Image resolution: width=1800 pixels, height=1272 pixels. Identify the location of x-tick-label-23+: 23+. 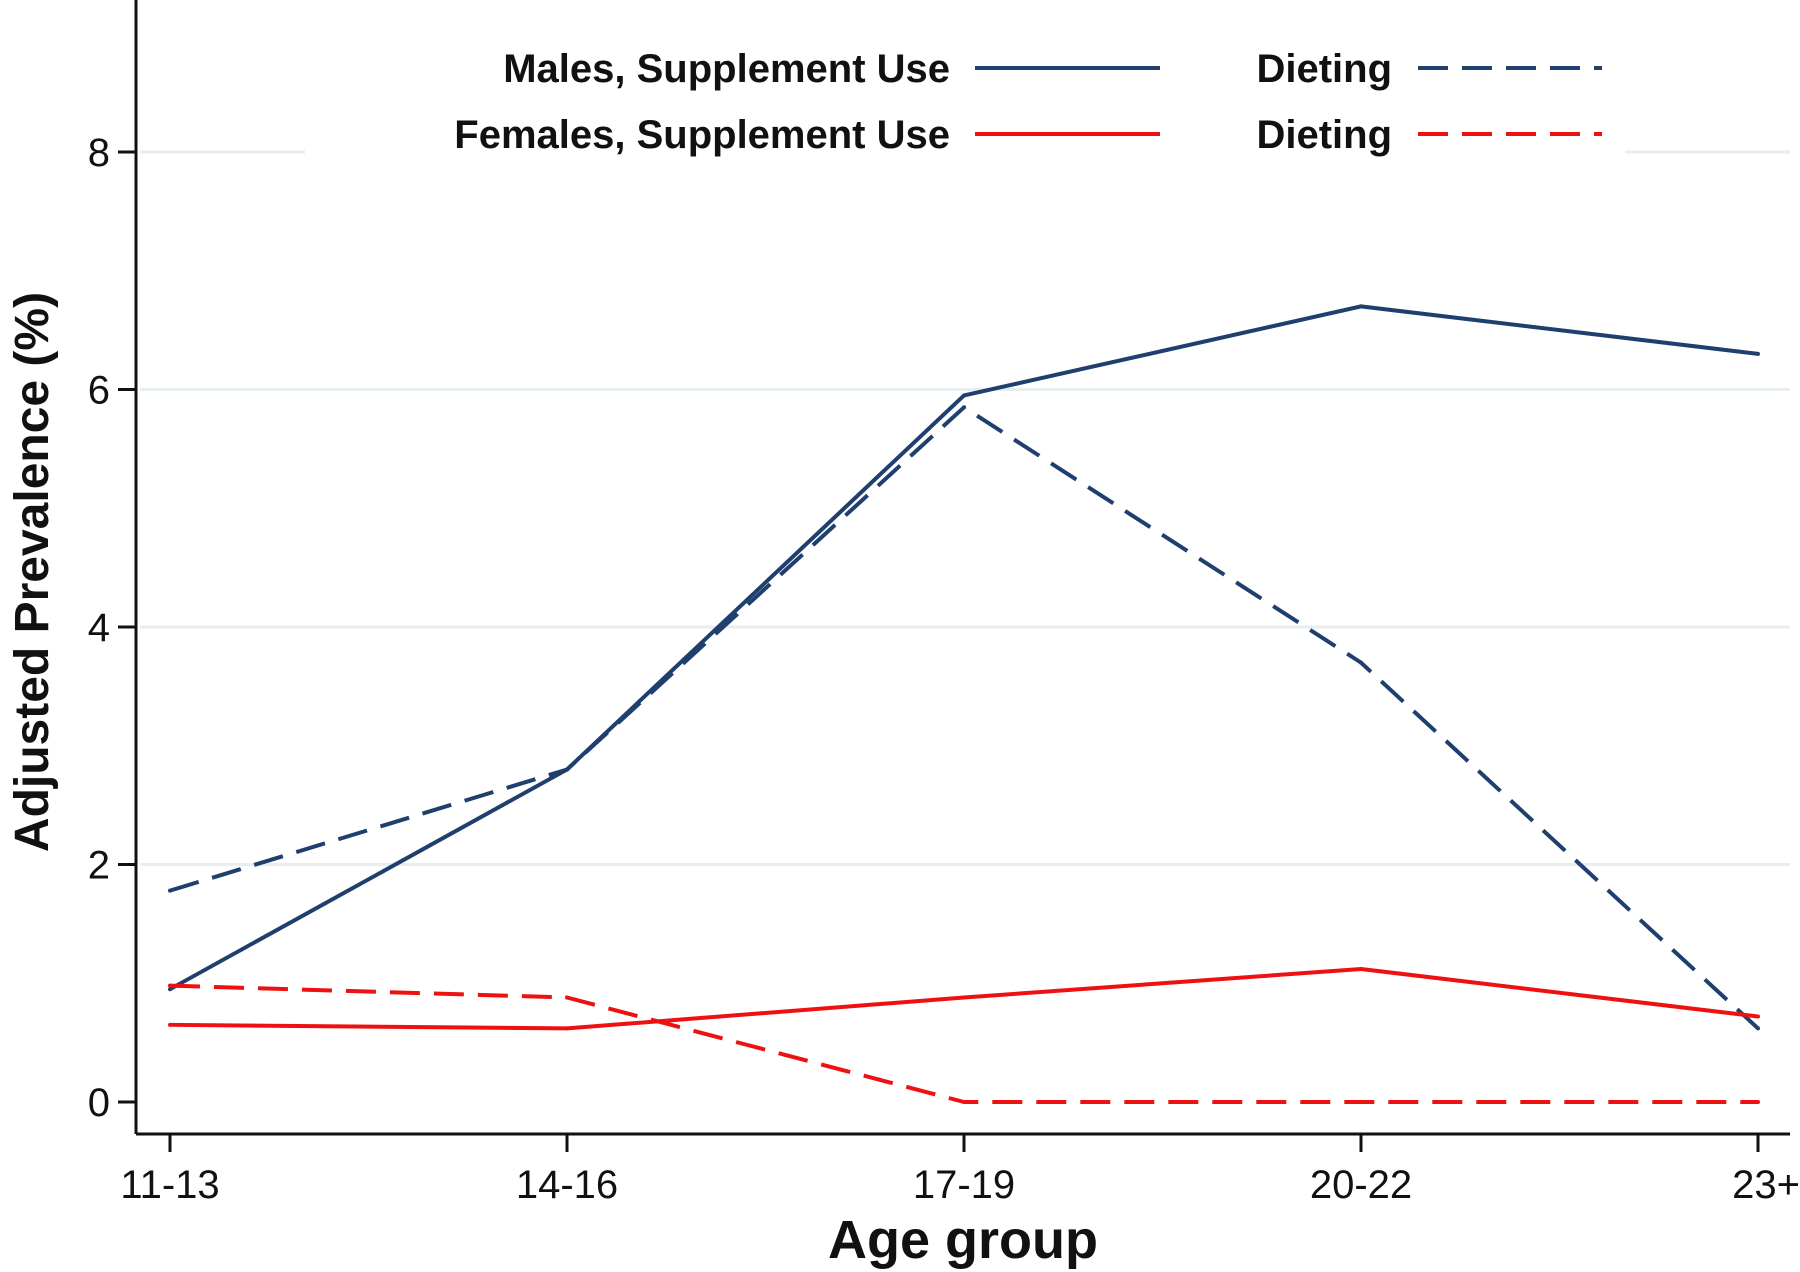
(1766, 1185).